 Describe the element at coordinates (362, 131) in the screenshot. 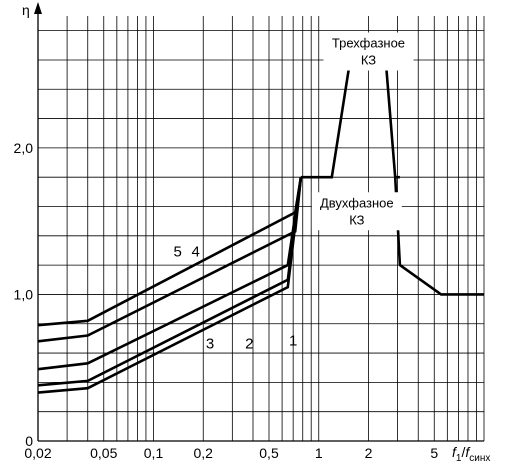

I see `annotations: Трехфазное КЗ Двухфазное КЗ` at that location.